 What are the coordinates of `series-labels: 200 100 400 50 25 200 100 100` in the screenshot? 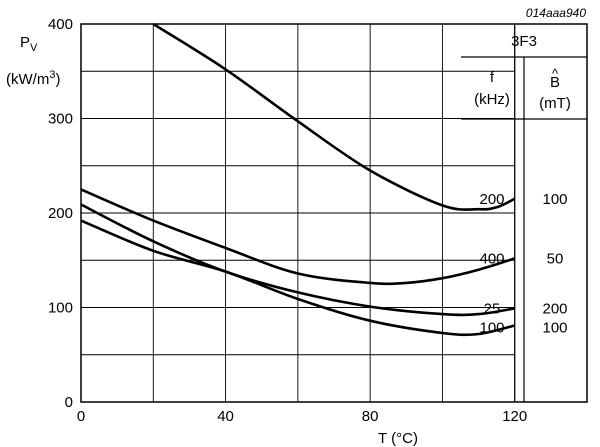 It's located at (523, 264).